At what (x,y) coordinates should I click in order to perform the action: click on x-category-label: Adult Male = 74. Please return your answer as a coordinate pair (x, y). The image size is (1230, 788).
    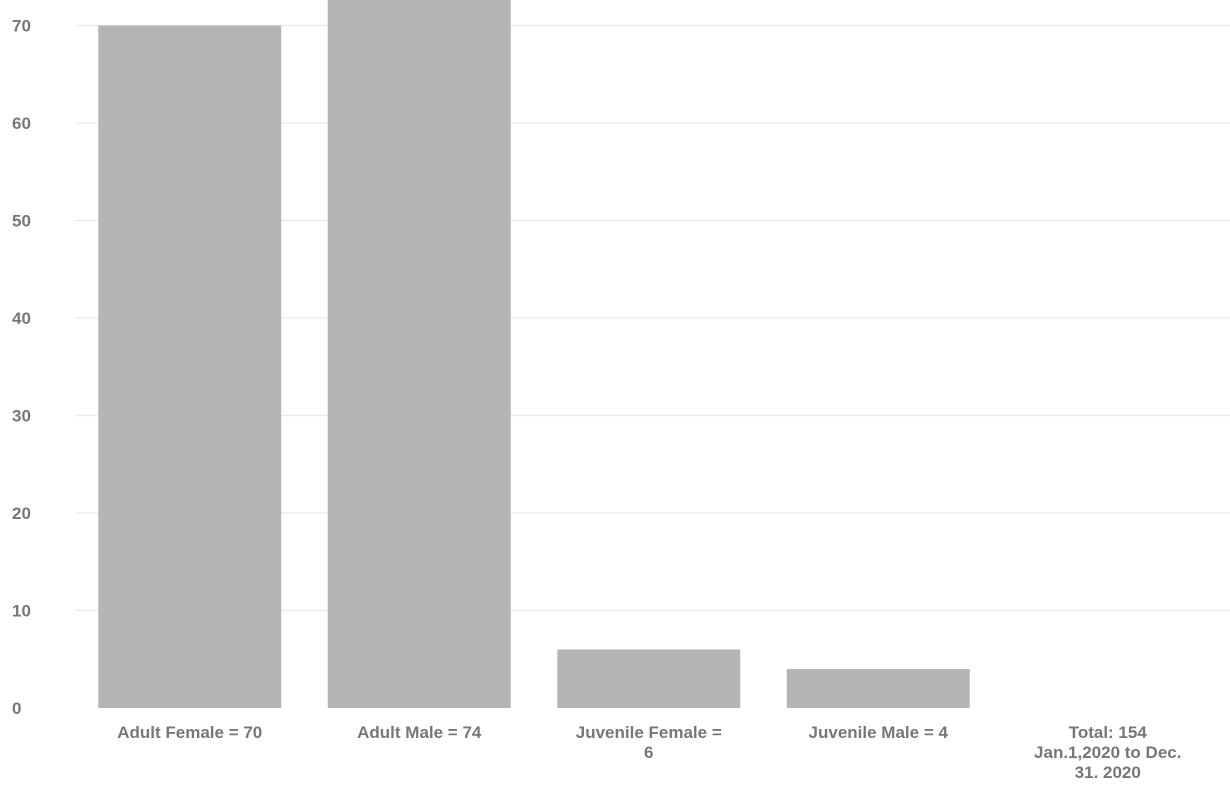
    Looking at the image, I should click on (419, 732).